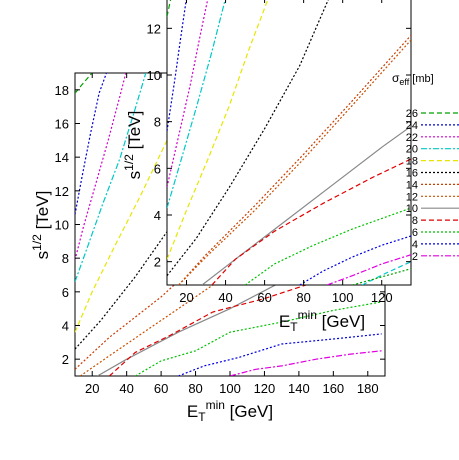  Describe the element at coordinates (412, 185) in the screenshot. I see `legend-label: 14` at that location.